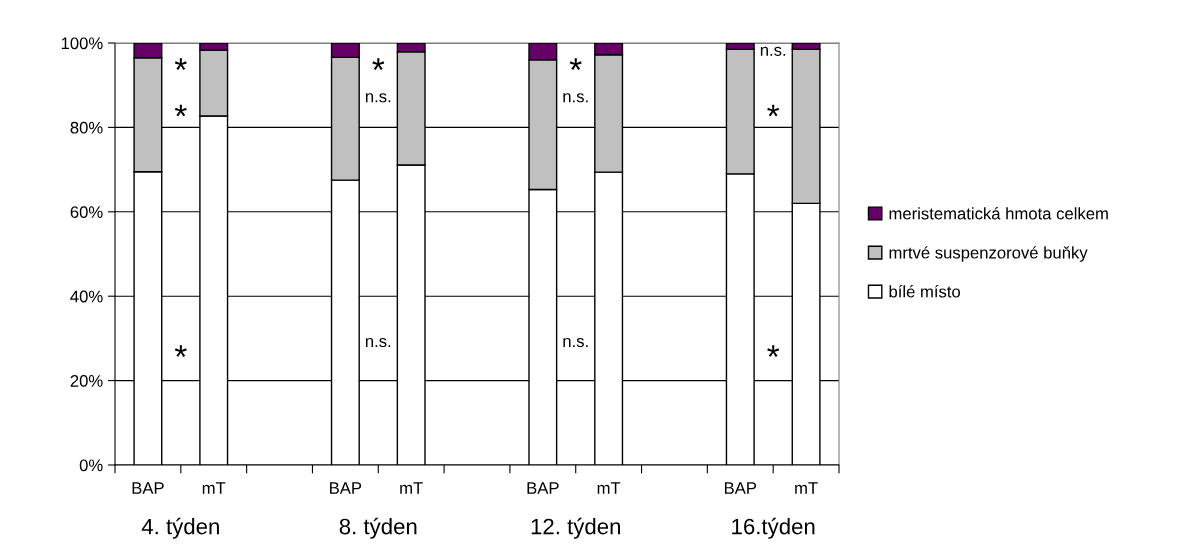 Image resolution: width=1188 pixels, height=546 pixels. I want to click on legend-label: mrtvé suspenzorové buňky, so click(988, 254).